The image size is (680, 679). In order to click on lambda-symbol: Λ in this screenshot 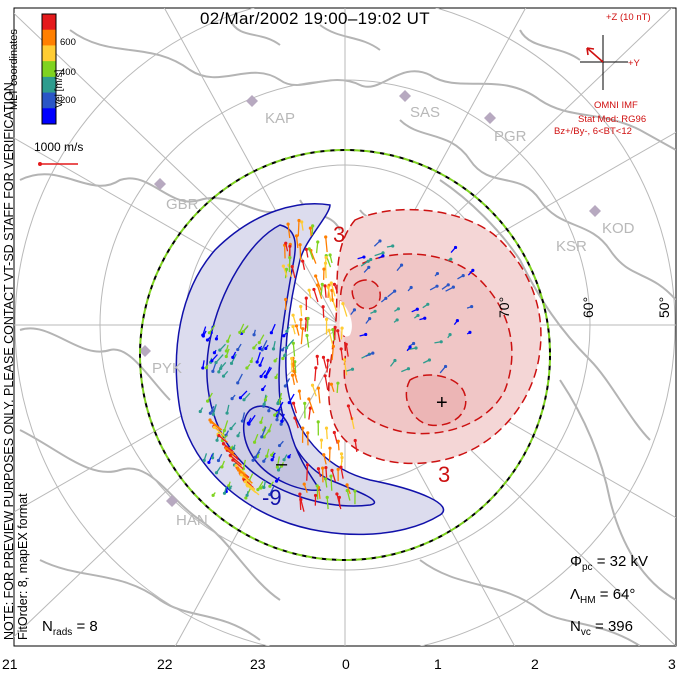, I will do `click(575, 594)`.